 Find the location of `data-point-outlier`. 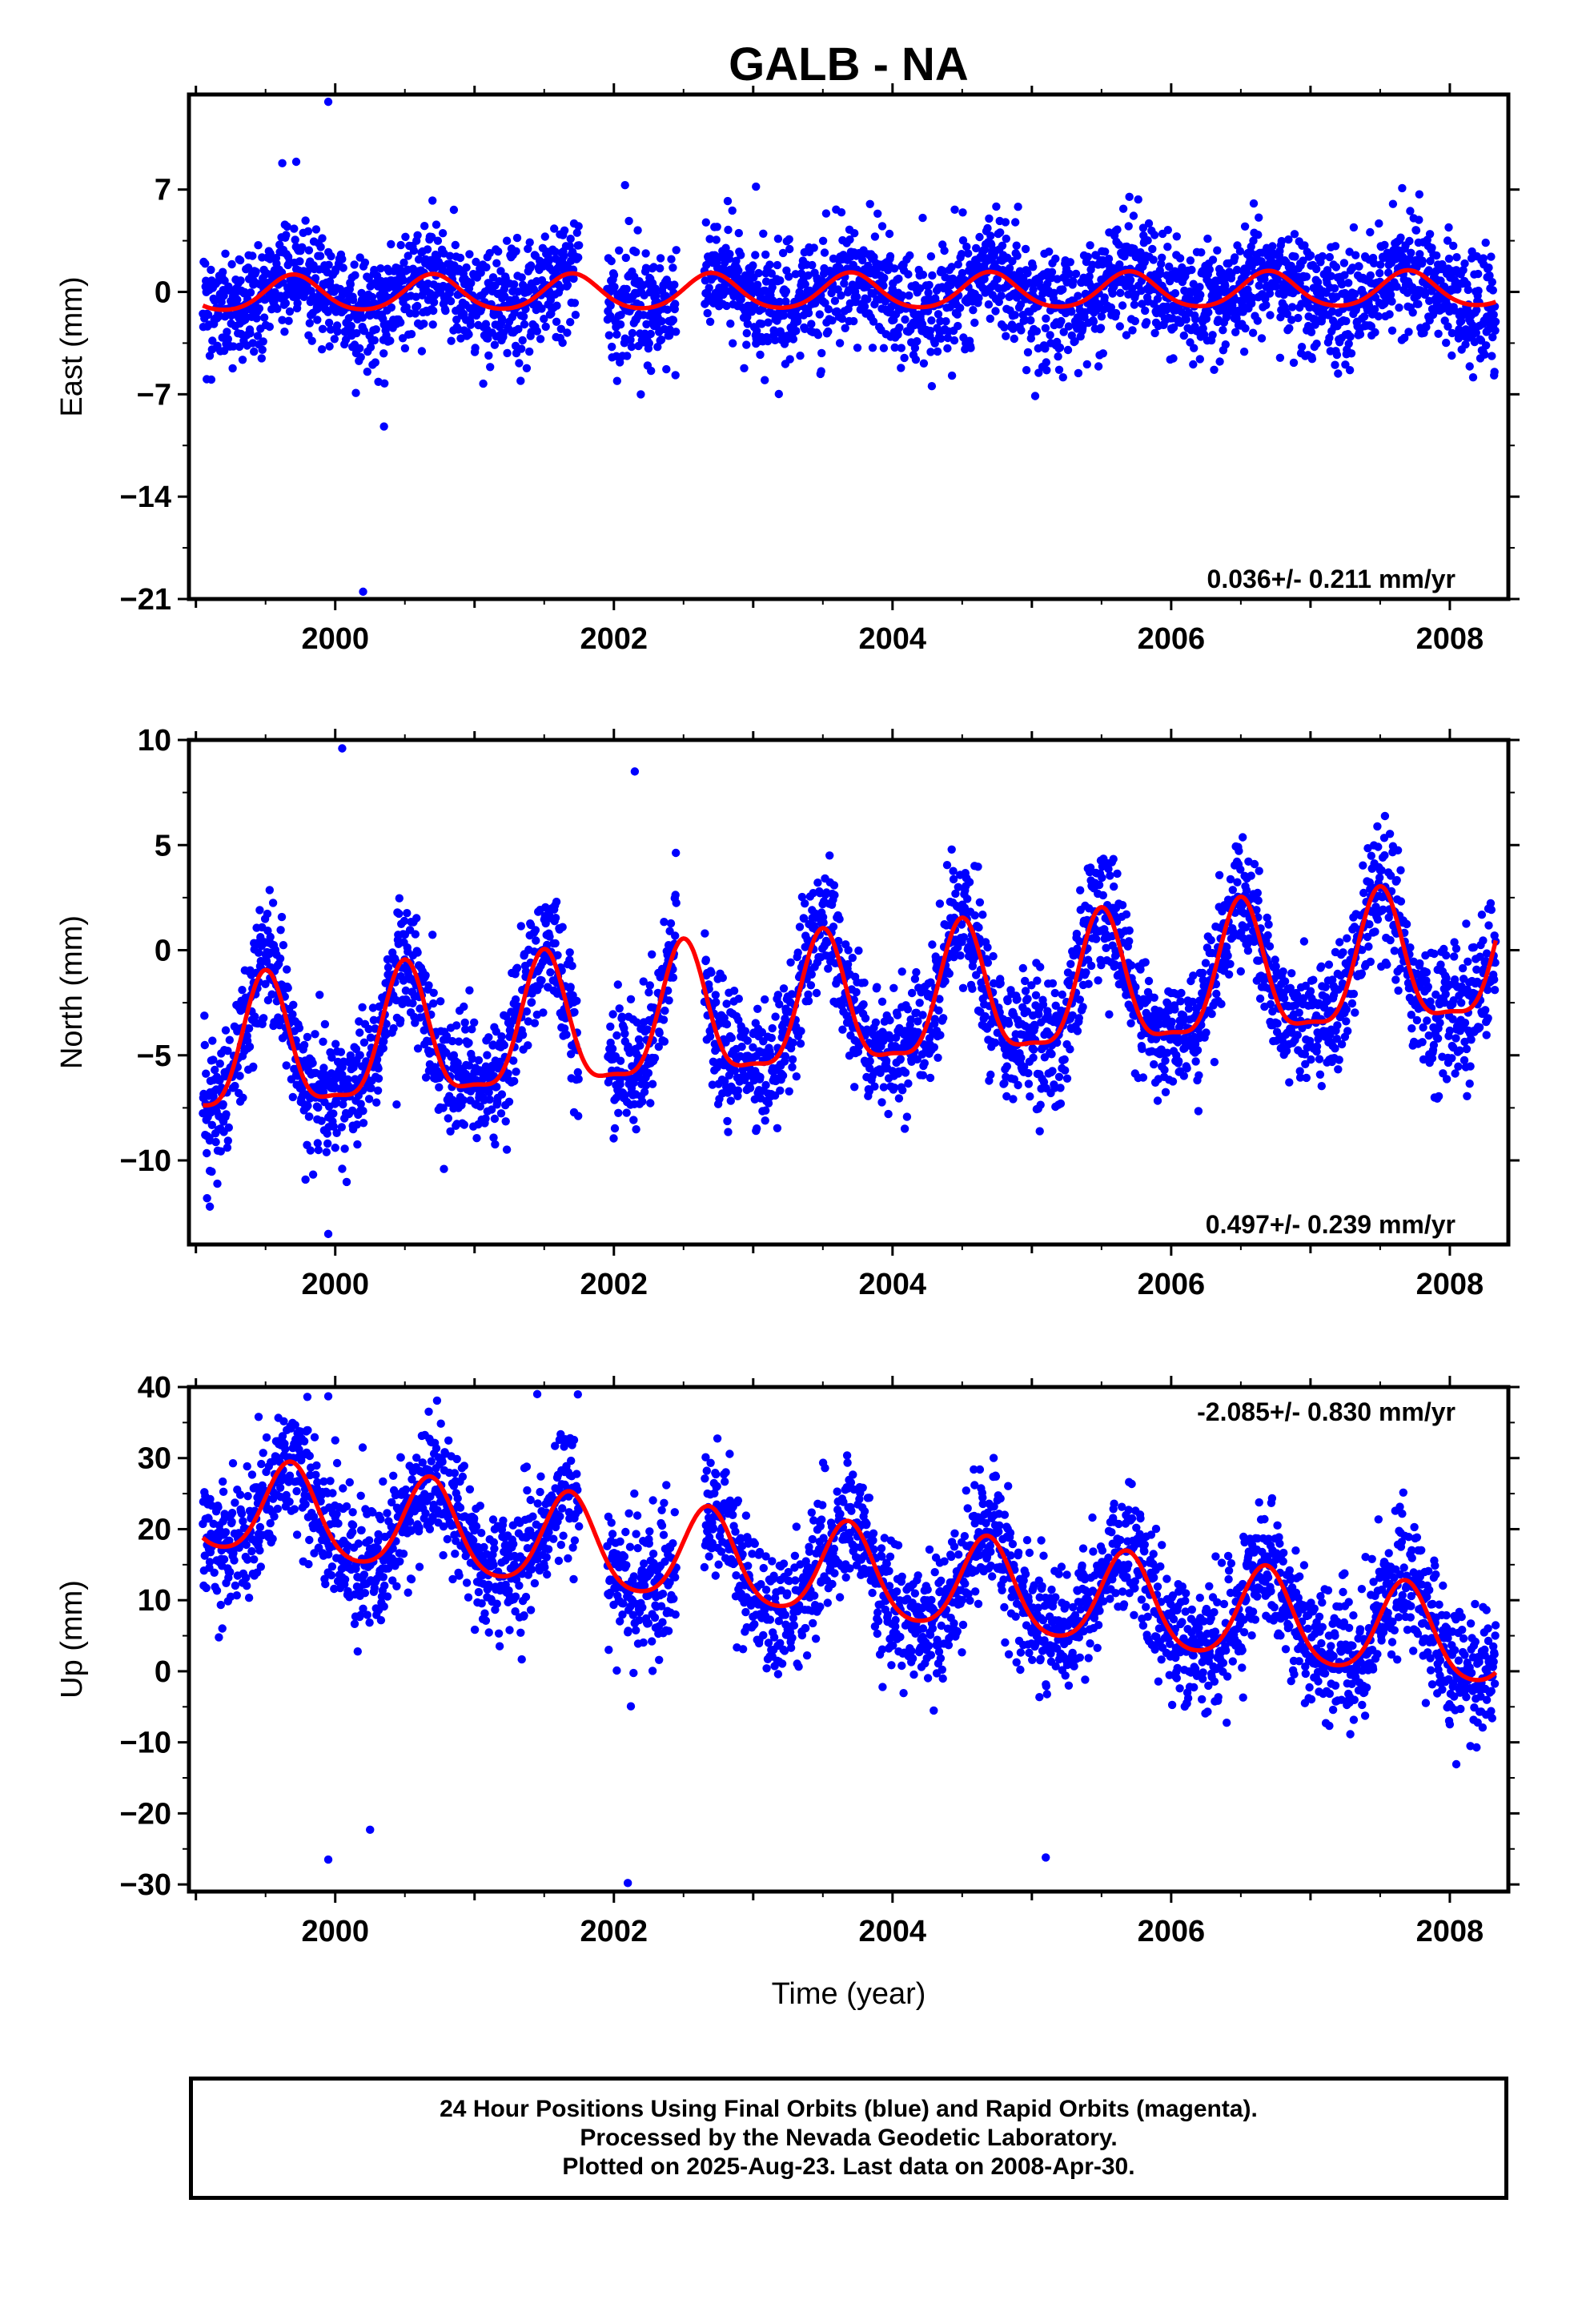

data-point-outlier is located at coordinates (363, 592).